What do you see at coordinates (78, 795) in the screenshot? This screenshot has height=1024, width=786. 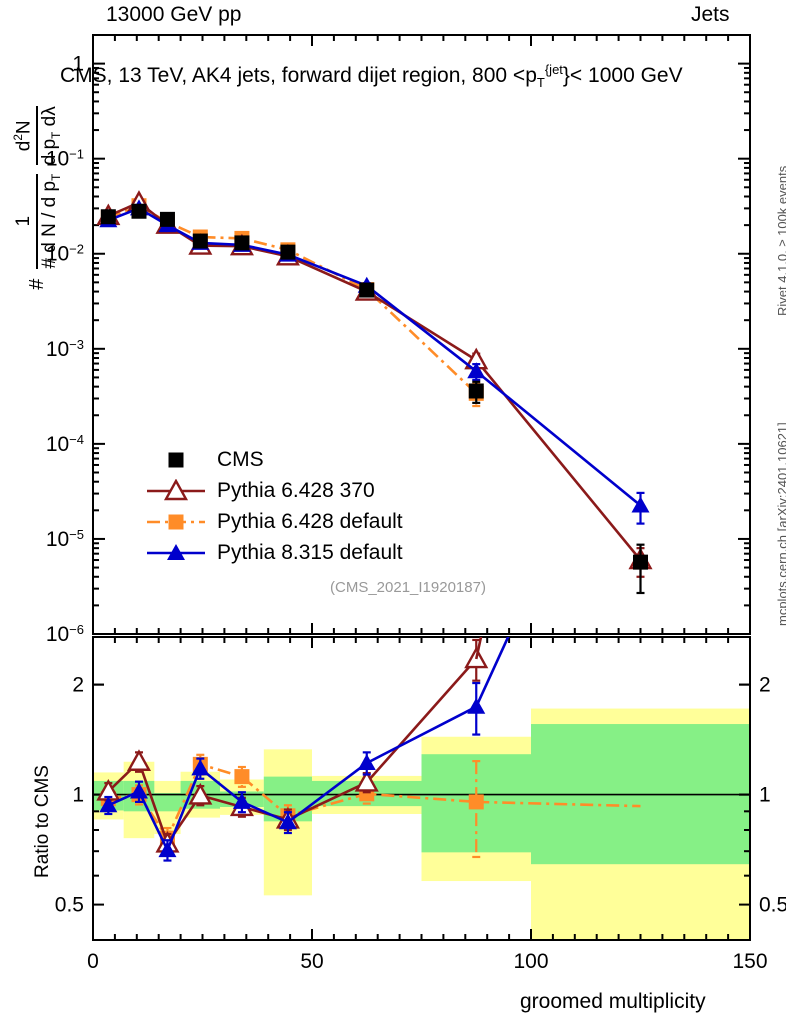 I see `ratio-y-tick-label: 1` at bounding box center [78, 795].